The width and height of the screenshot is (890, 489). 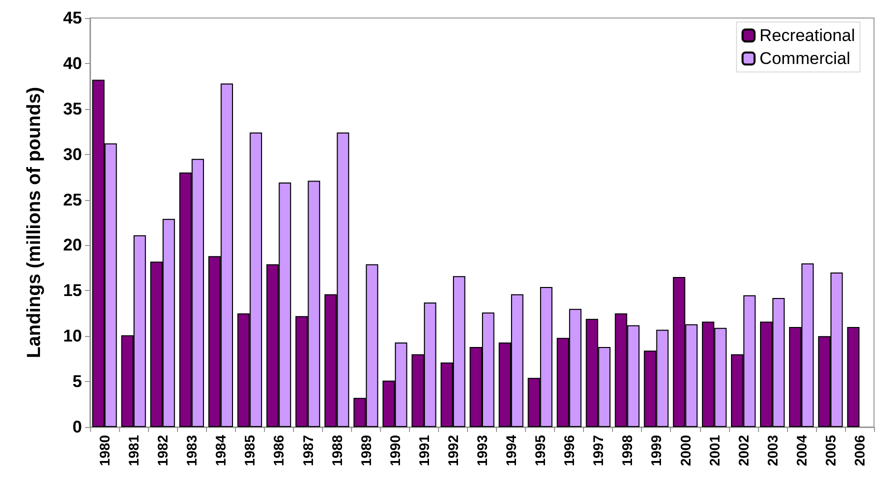 What do you see at coordinates (72, 245) in the screenshot?
I see `y-tick-label: 20` at bounding box center [72, 245].